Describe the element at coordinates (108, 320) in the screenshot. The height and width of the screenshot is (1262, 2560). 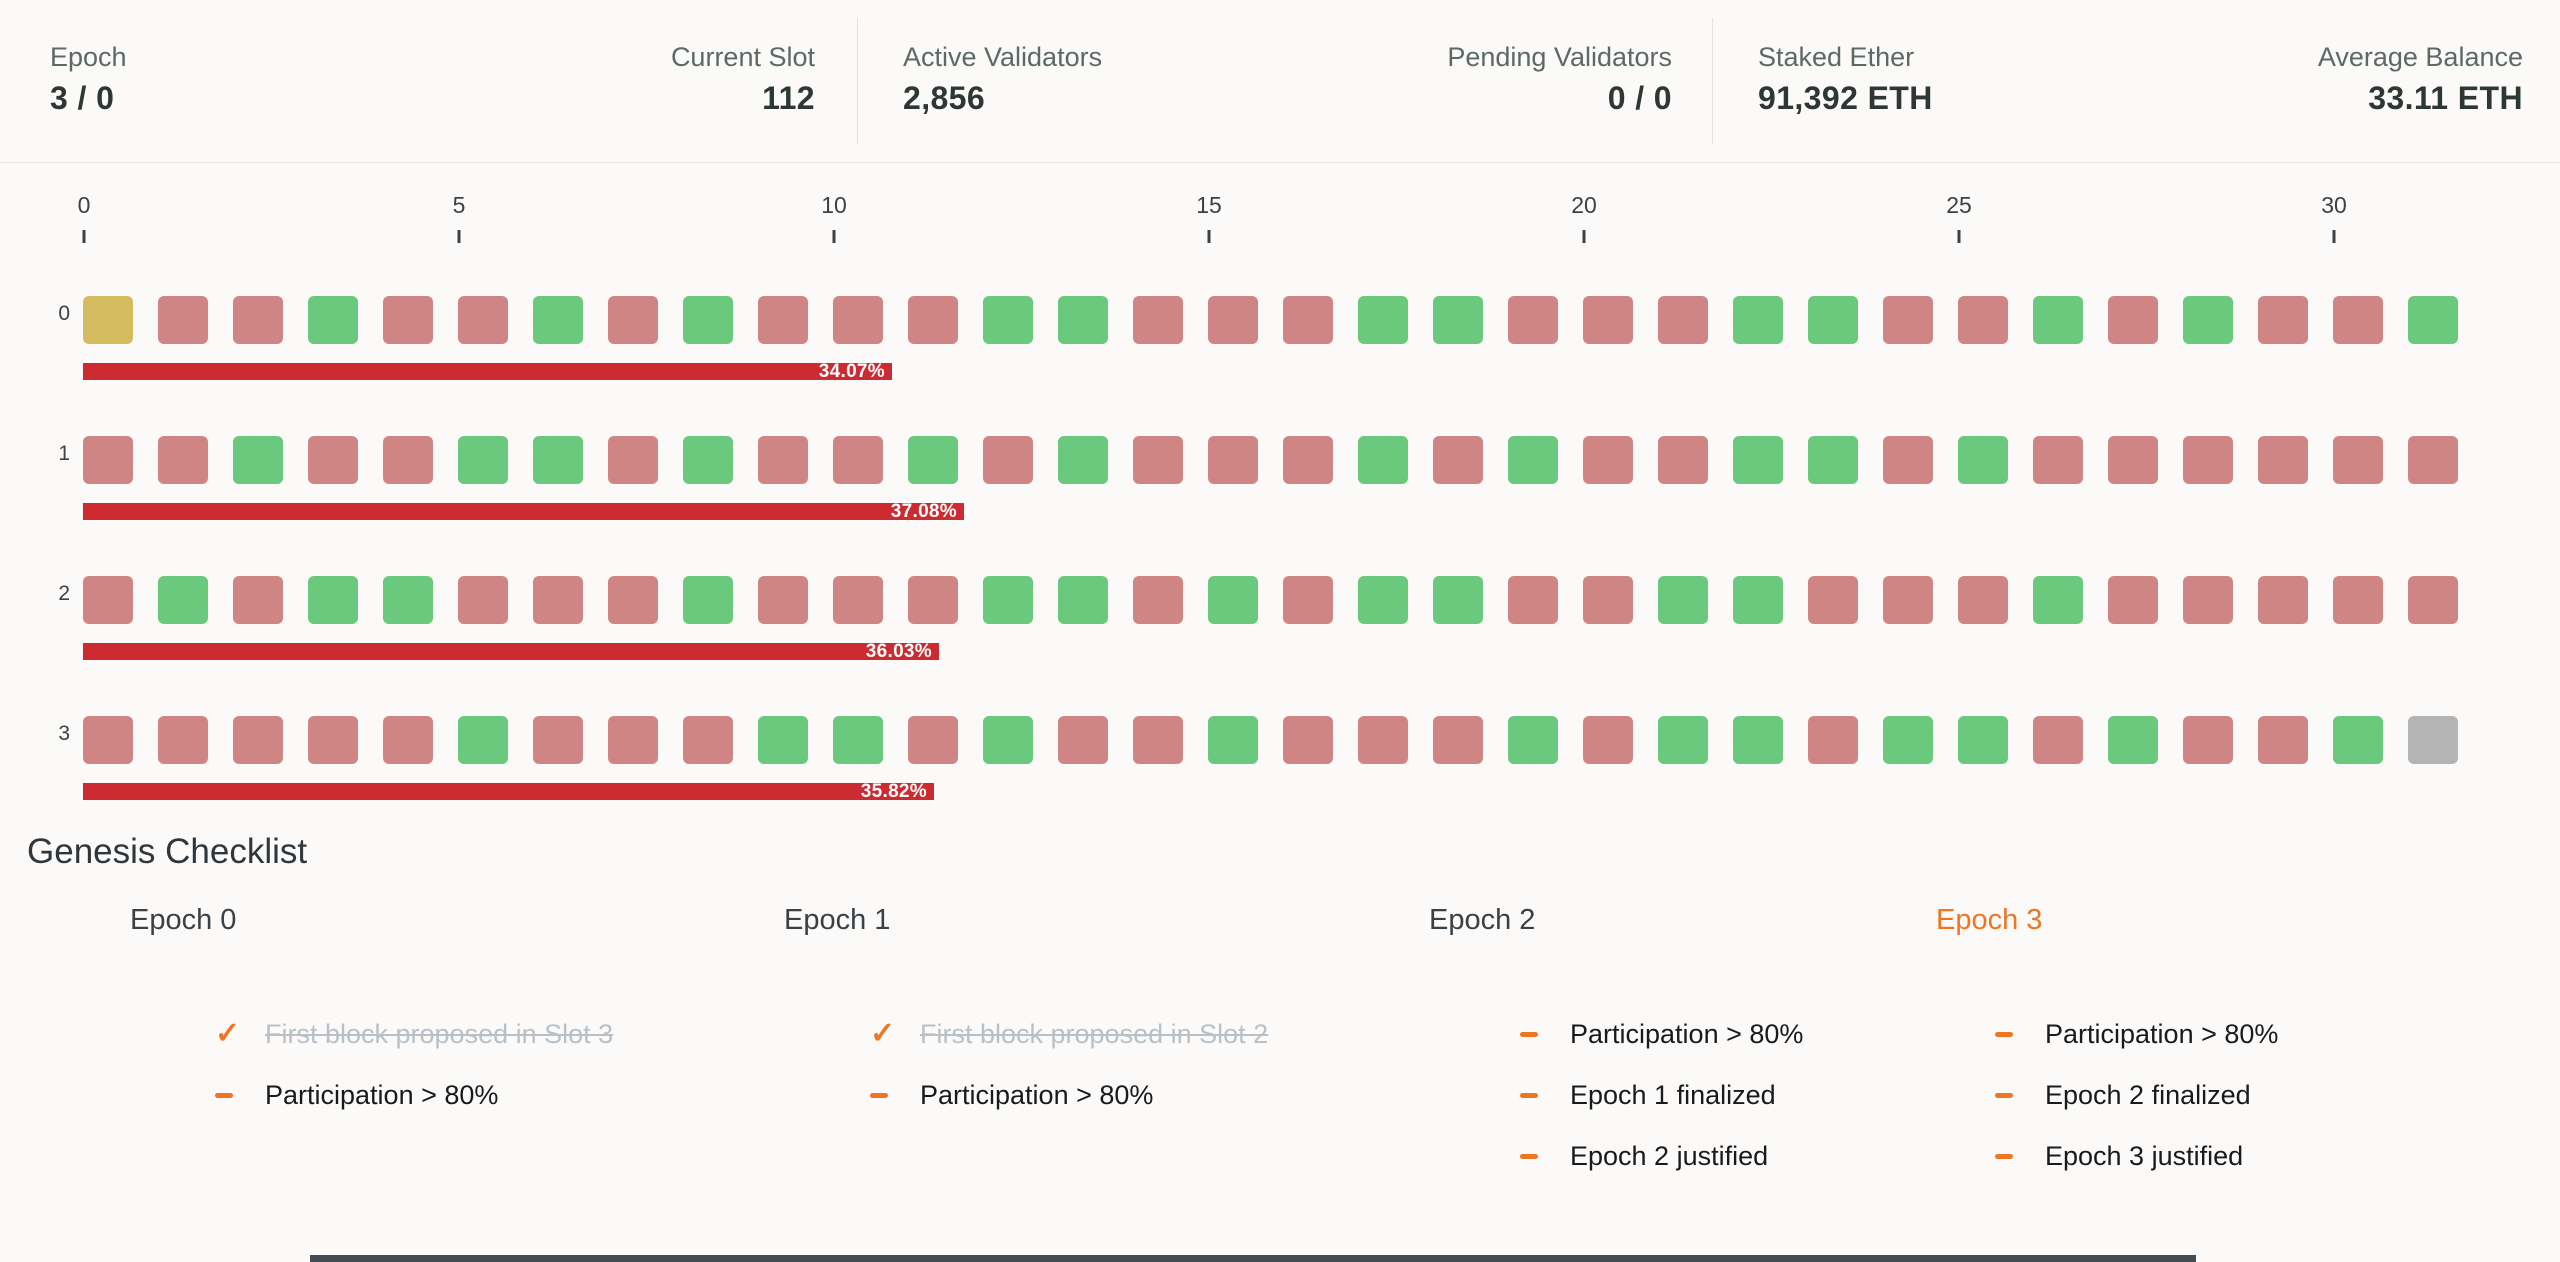
I see `slot-square-genesis` at that location.